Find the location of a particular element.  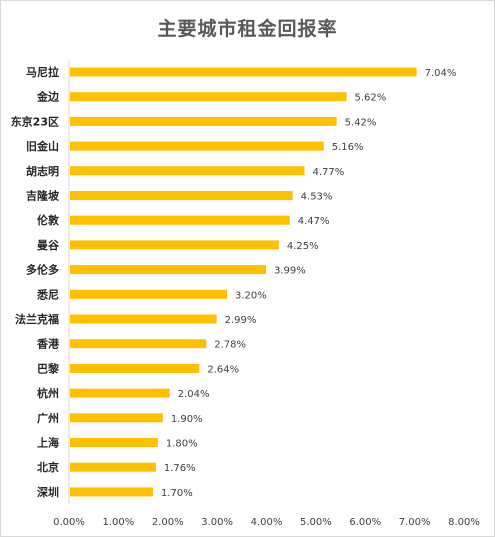

category-label: 伦敦 is located at coordinates (48, 220).